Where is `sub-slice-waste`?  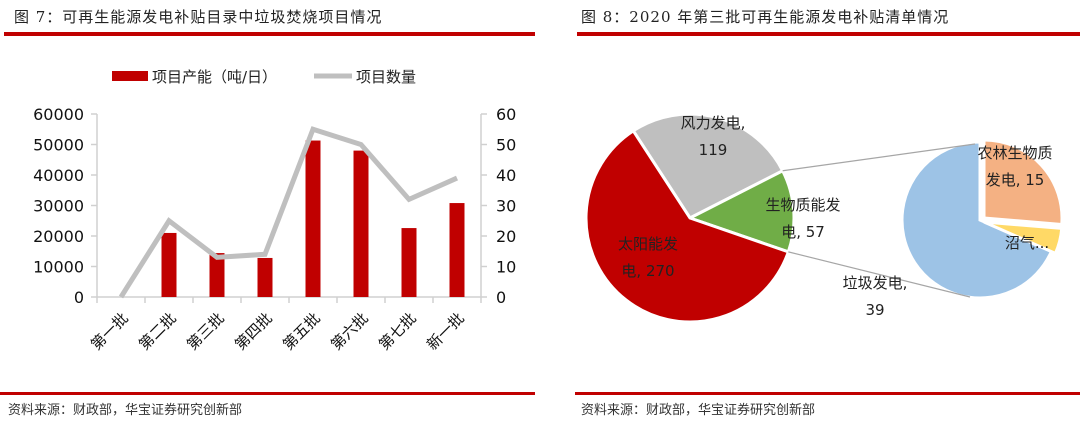 sub-slice-waste is located at coordinates (977, 220).